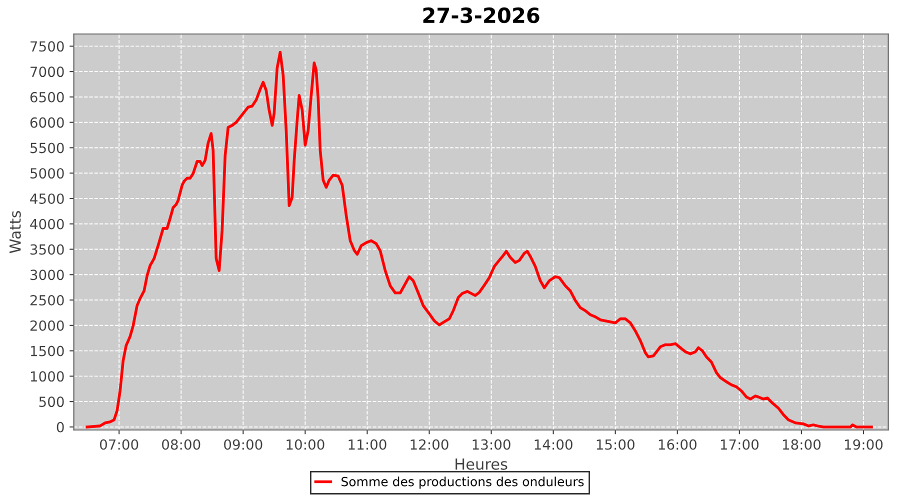 The height and width of the screenshot is (500, 900). Describe the element at coordinates (429, 444) in the screenshot. I see `x-tick-label: 12:00` at that location.